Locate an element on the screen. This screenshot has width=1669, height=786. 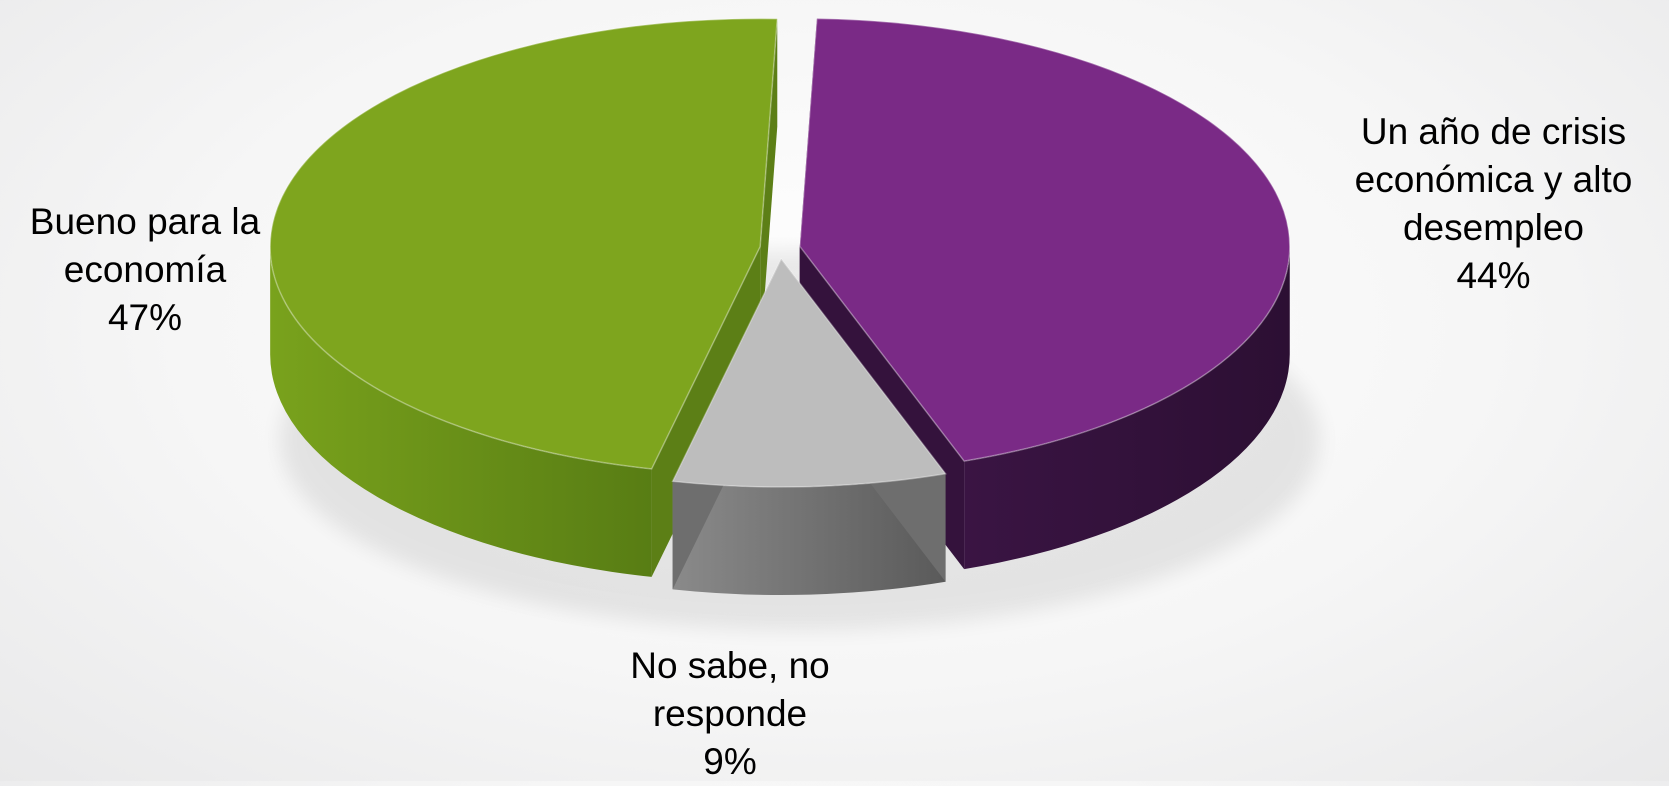
slice-label-line: económica y alto is located at coordinates (1493, 179).